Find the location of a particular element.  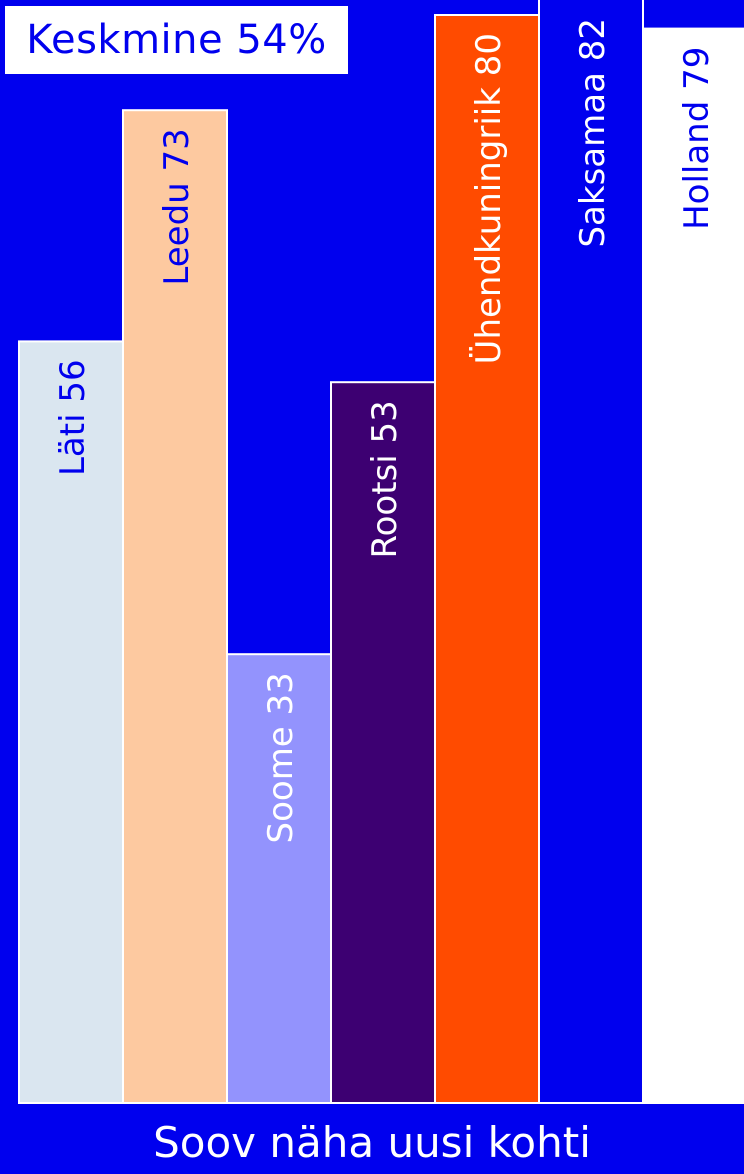

data-label-leedu: Leedu 73 is located at coordinates (177, 206).